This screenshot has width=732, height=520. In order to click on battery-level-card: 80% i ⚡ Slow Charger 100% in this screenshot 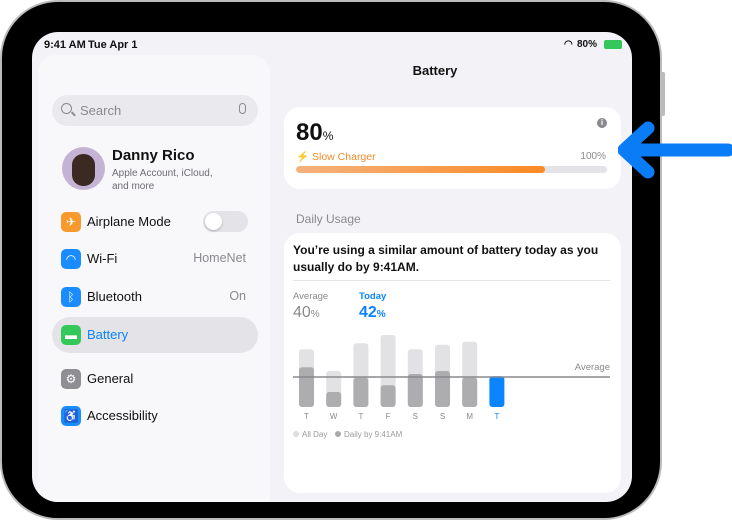, I will do `click(452, 148)`.